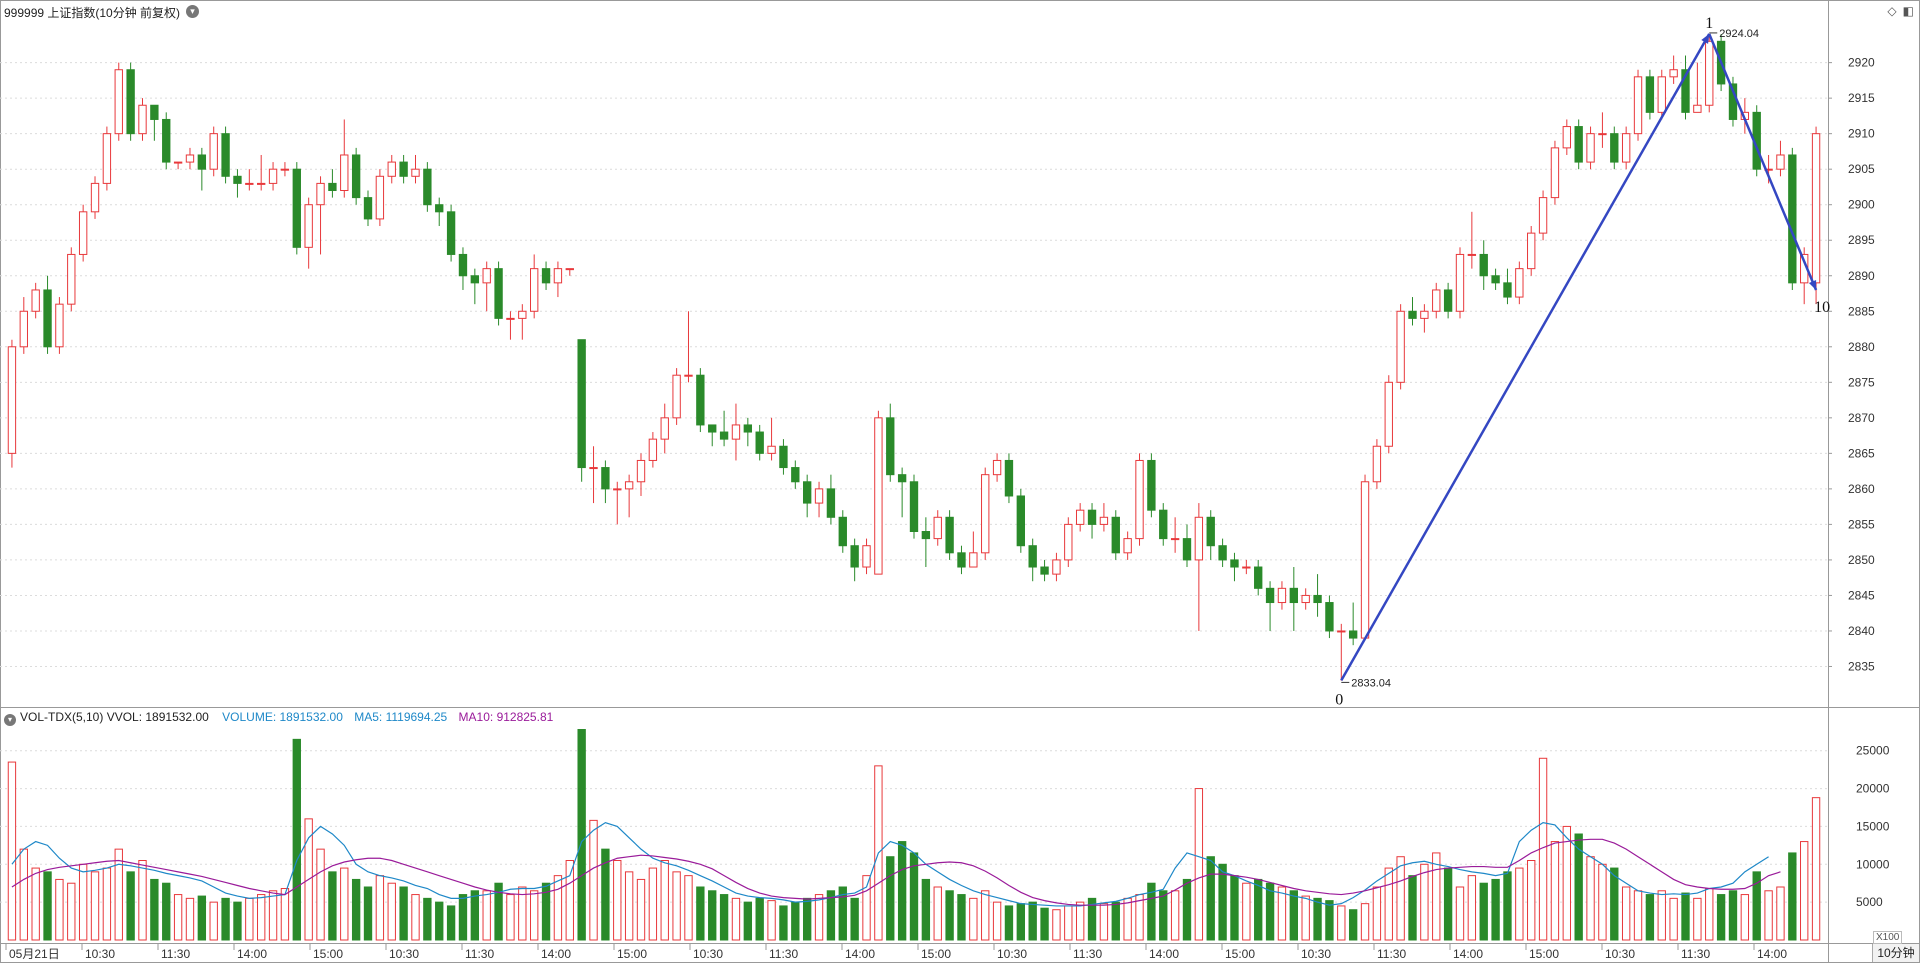 This screenshot has width=1920, height=963. I want to click on time-tick-label: 14:00, so click(1468, 954).